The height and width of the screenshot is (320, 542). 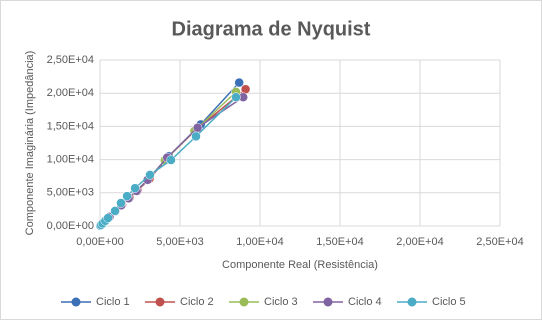 I want to click on y-tick-label: 1,50E+04, so click(x=70, y=126).